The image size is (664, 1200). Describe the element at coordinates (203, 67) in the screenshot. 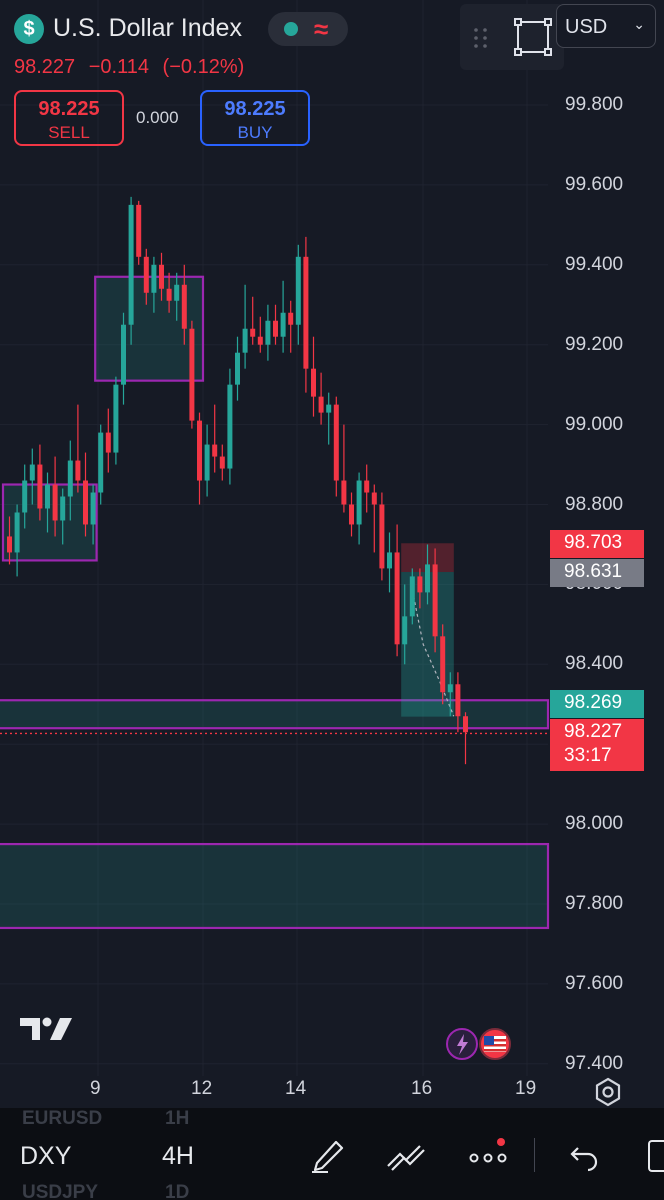

I see `change-percent: (−0.12%)` at that location.